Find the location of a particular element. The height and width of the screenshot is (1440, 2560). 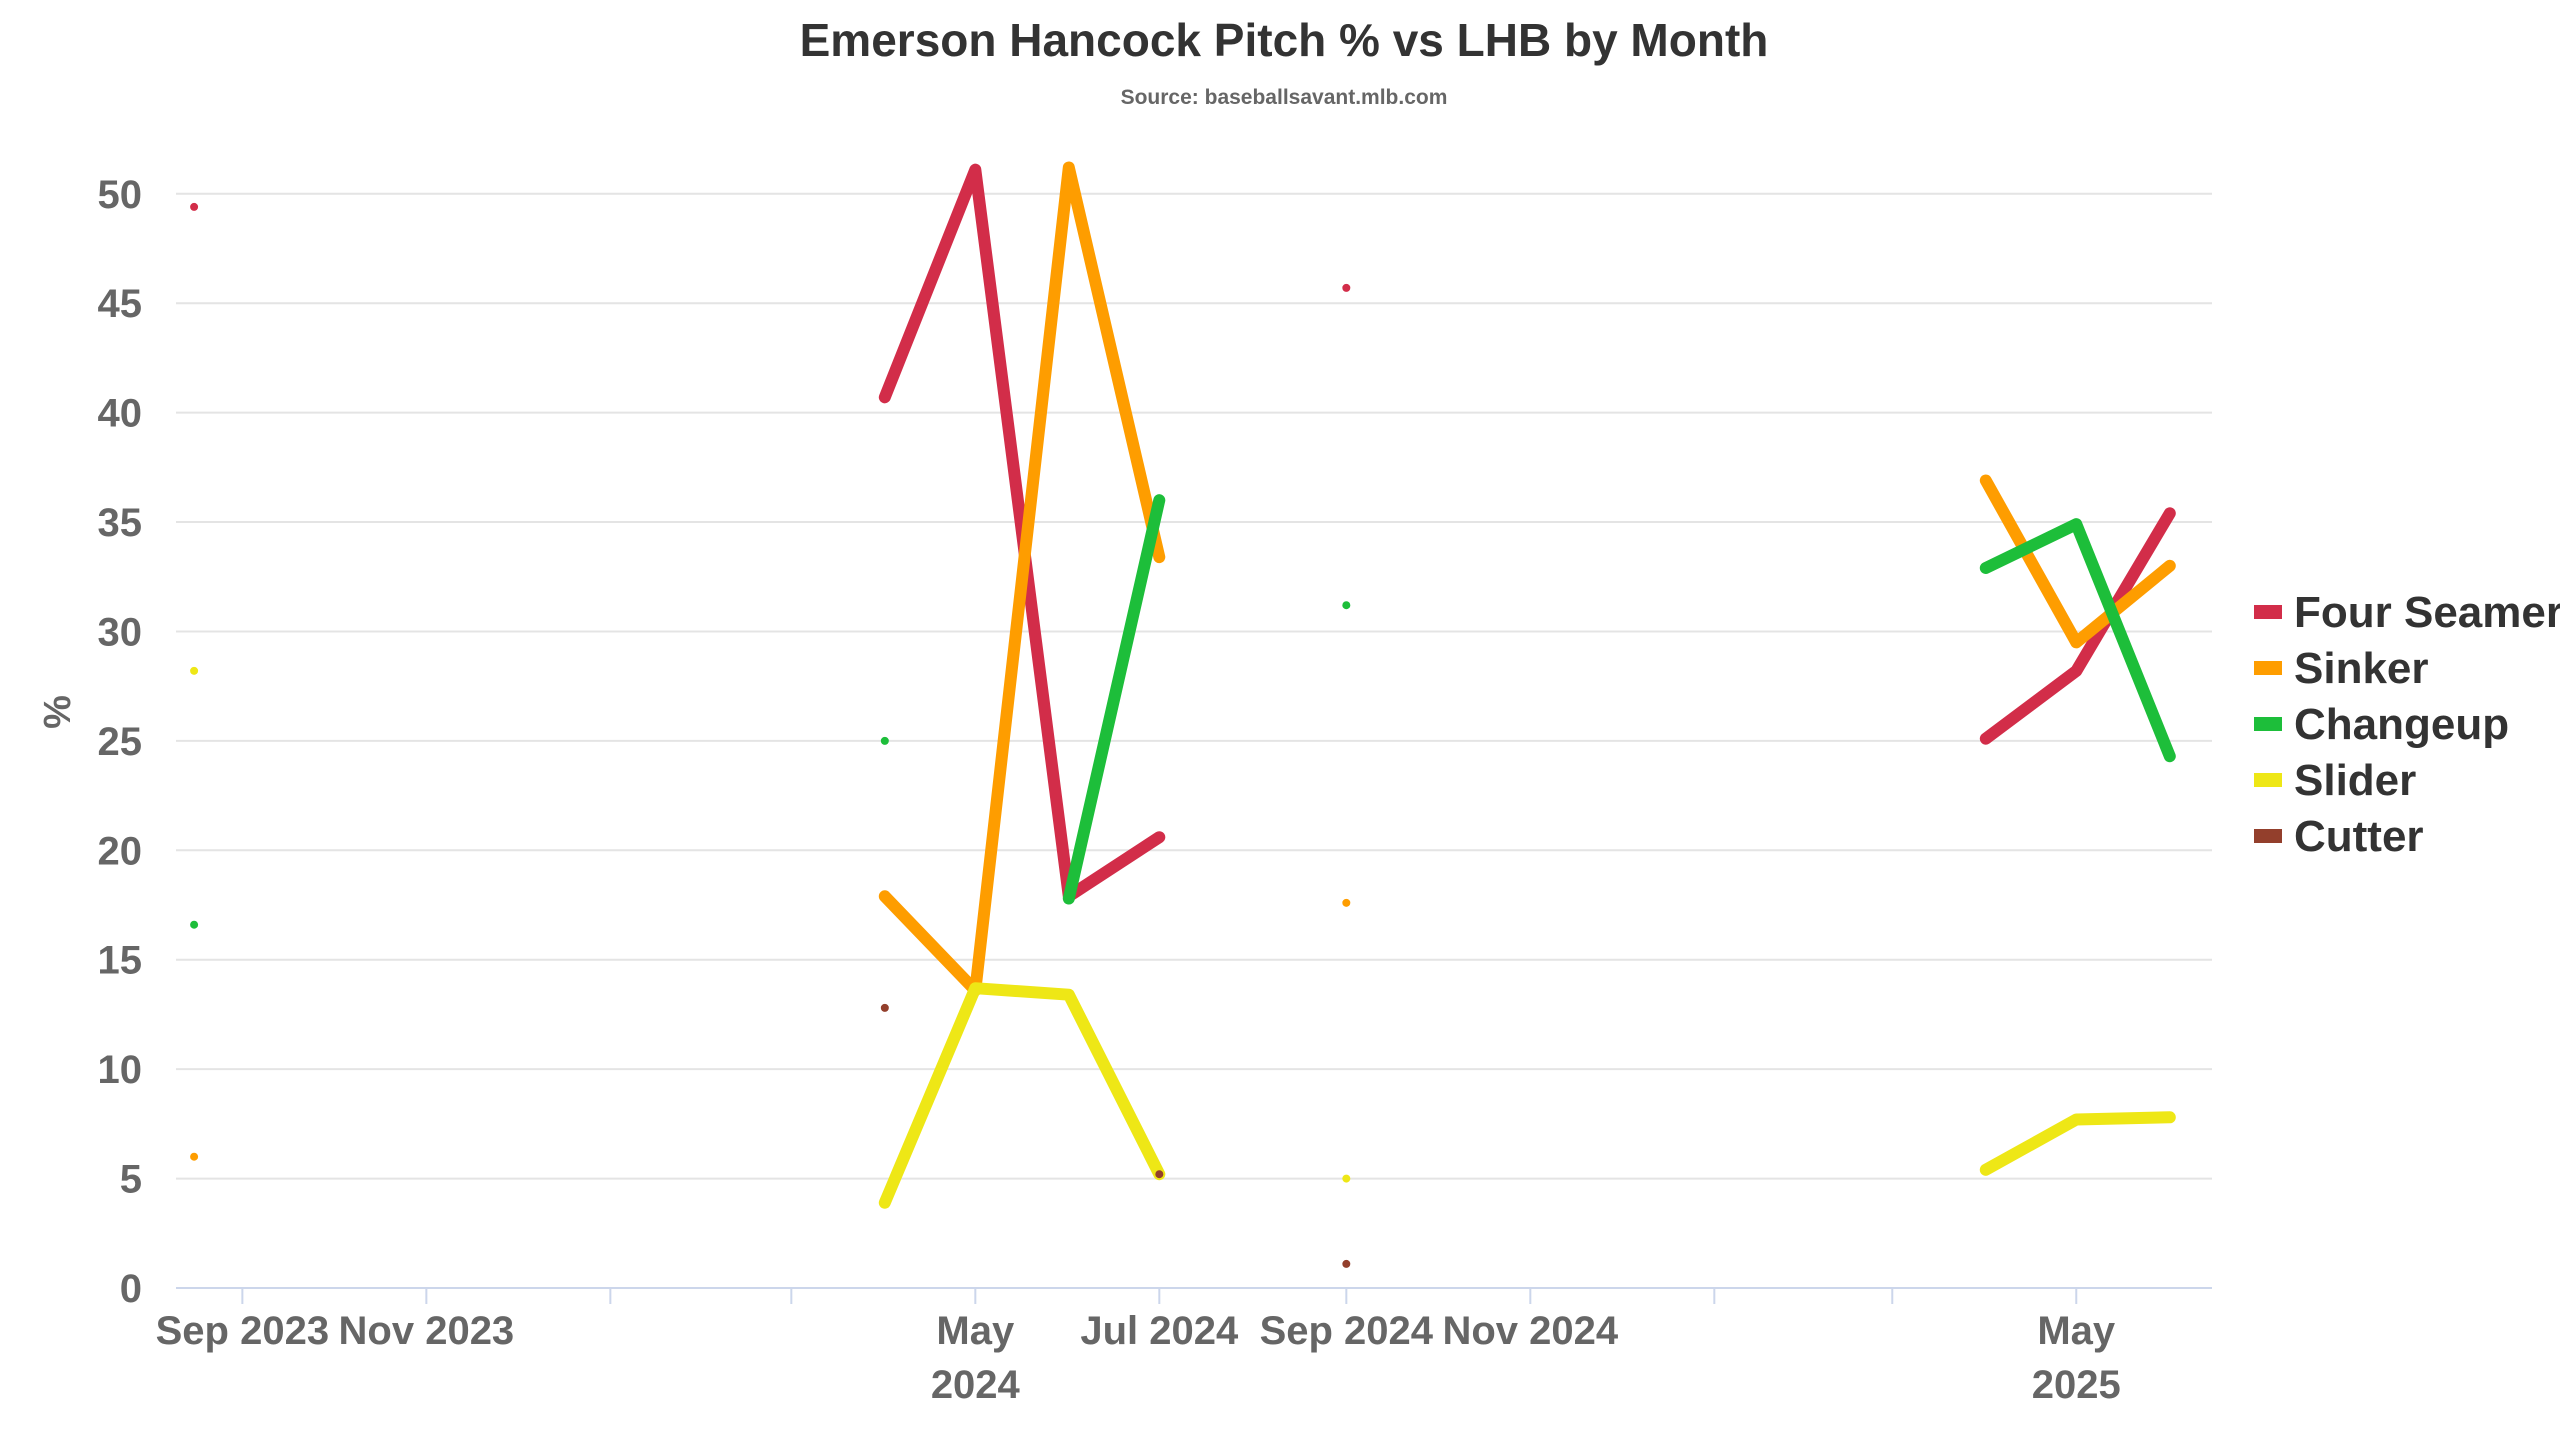

x-tick-label: May 2024 is located at coordinates (976, 1358).